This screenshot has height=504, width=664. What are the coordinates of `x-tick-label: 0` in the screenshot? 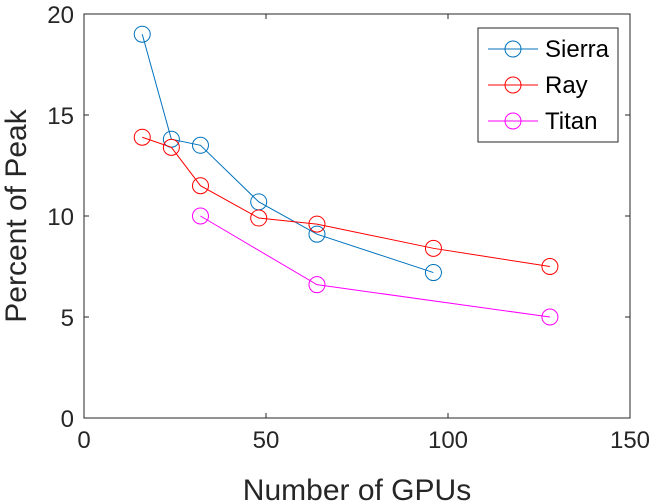 It's located at (83, 440).